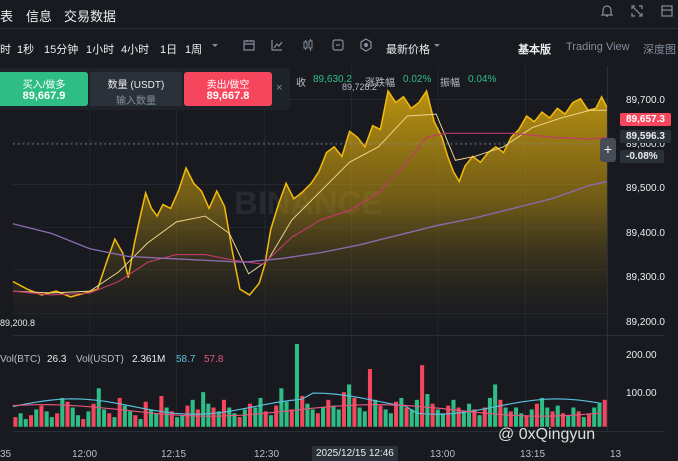 The height and width of the screenshot is (461, 678). What do you see at coordinates (26, 50) in the screenshot?
I see `timeframe-1s: 1秒` at bounding box center [26, 50].